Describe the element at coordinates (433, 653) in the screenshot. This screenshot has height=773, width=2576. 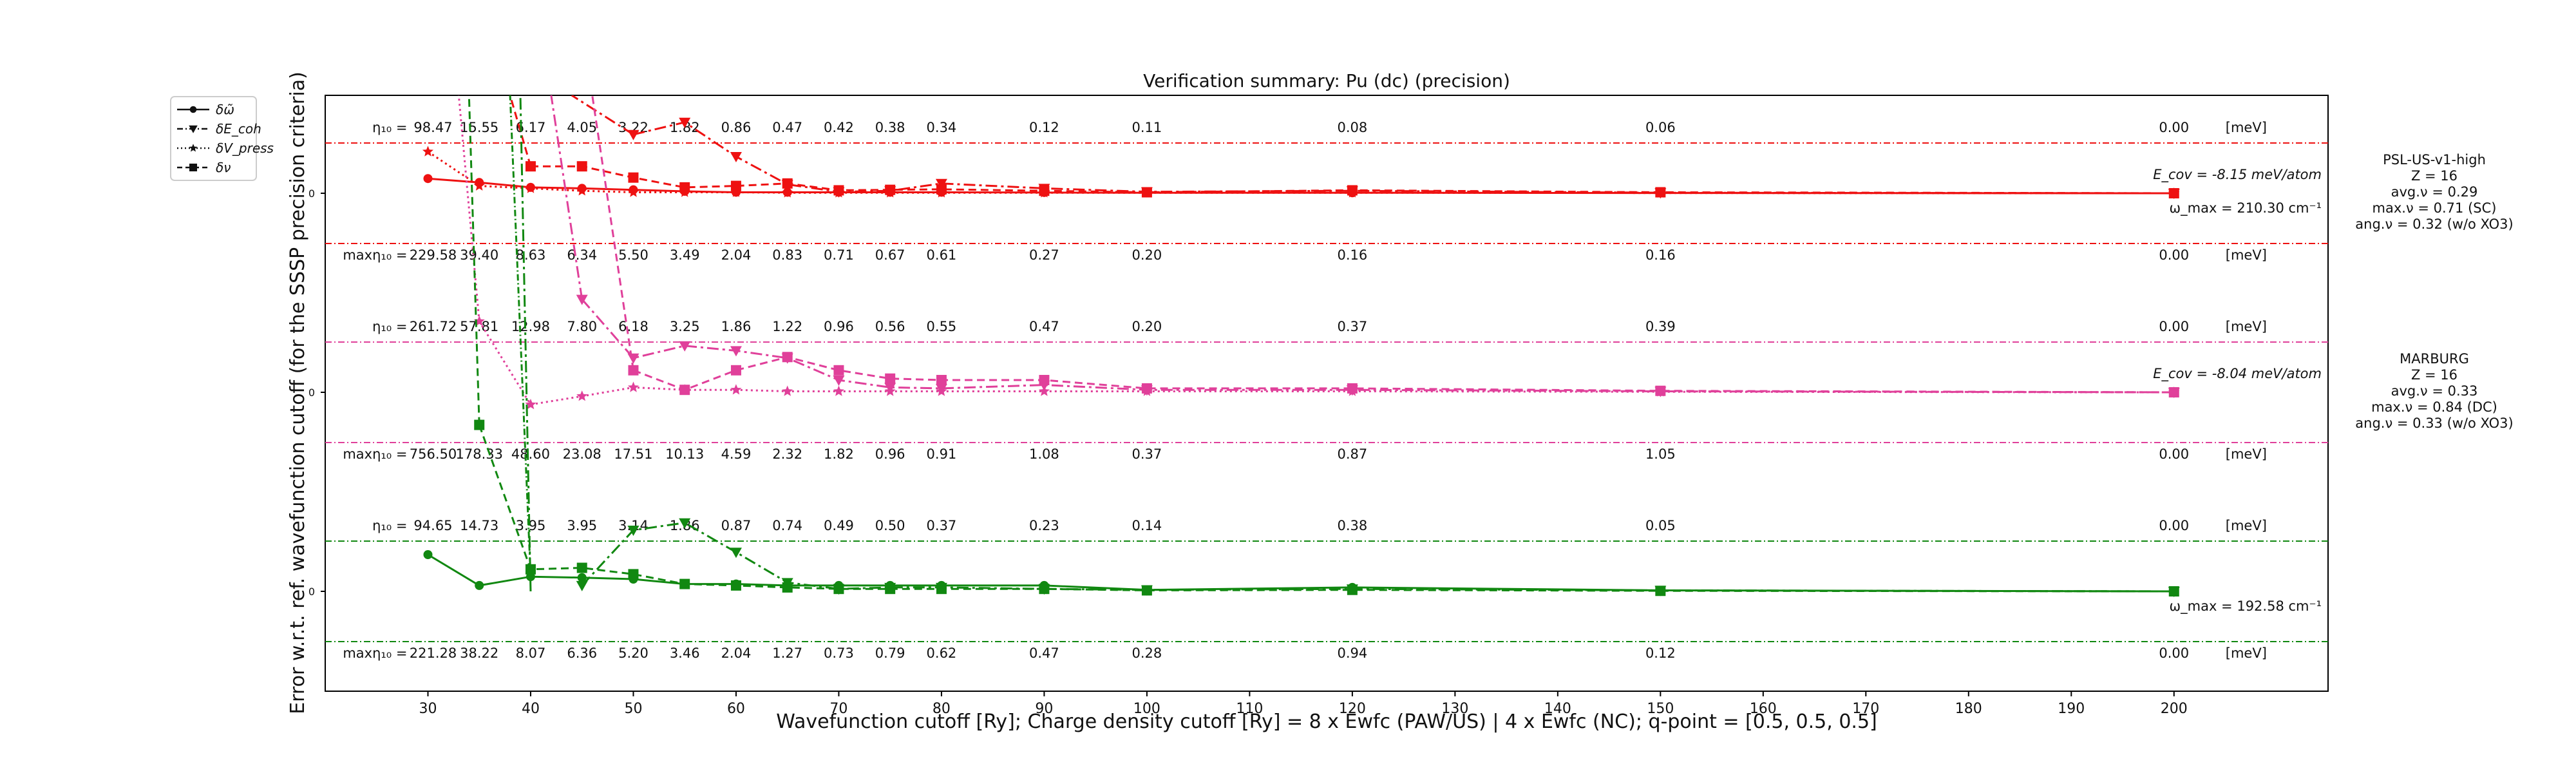
I see `maxeta-value: 221.28` at that location.